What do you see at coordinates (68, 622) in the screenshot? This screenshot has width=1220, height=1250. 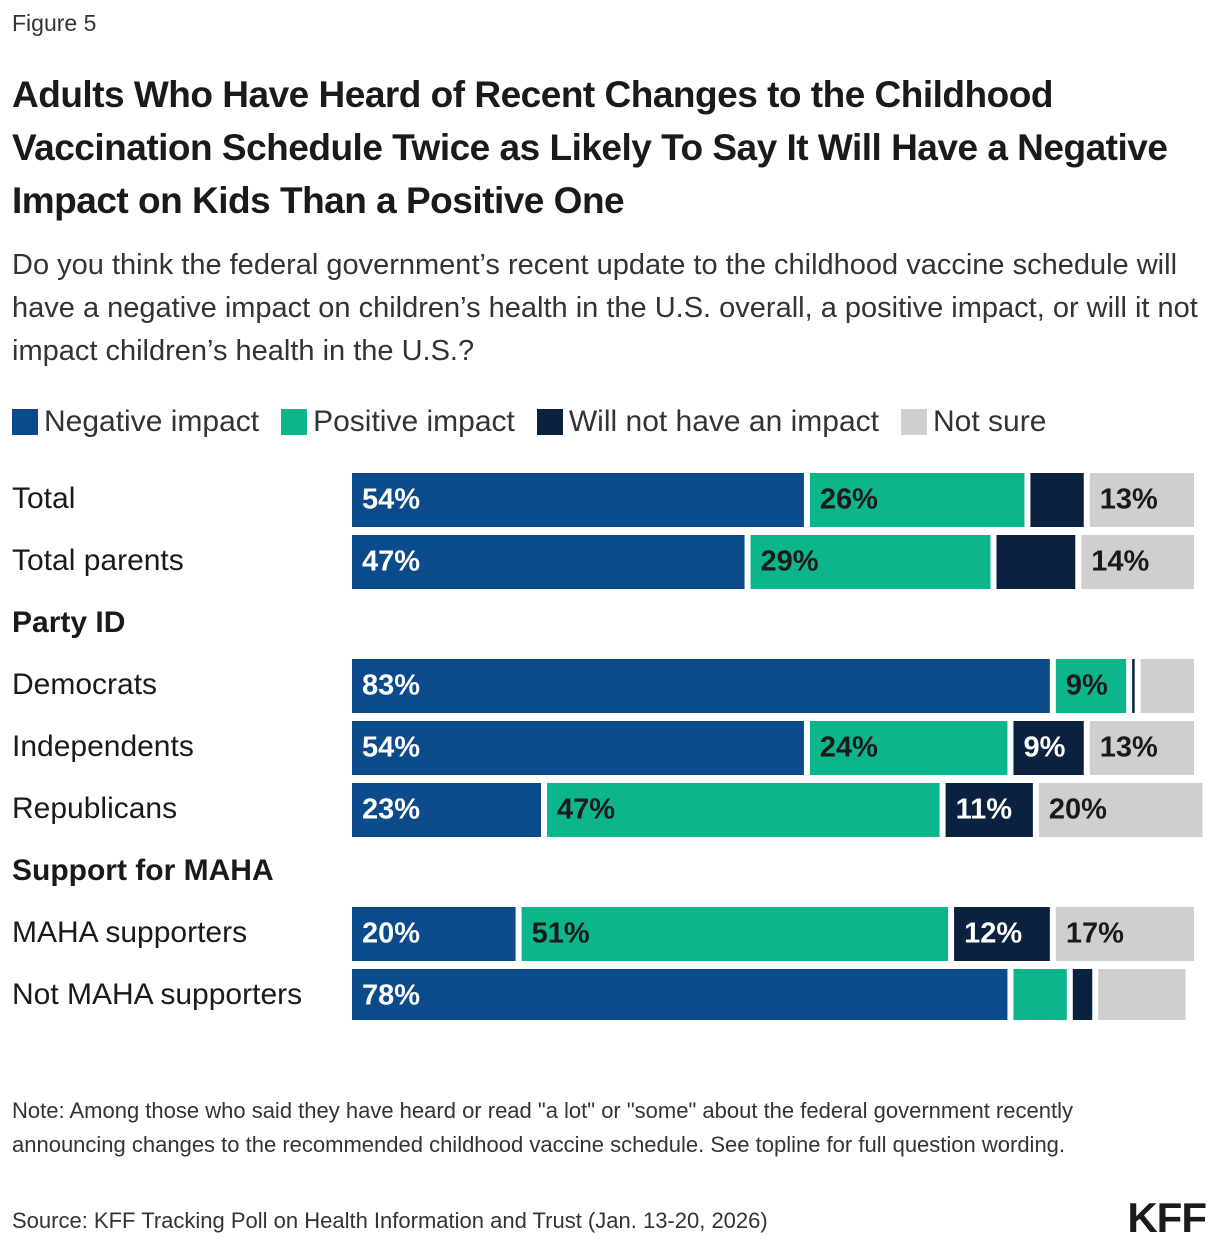 I see `group-header: Party ID` at bounding box center [68, 622].